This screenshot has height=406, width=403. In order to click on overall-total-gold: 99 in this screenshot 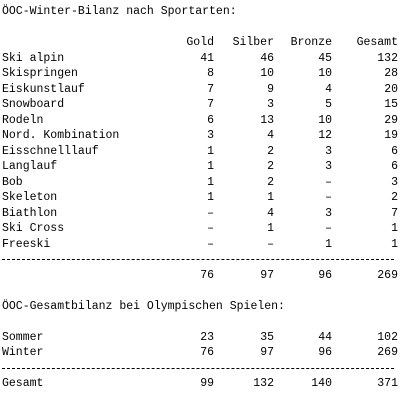, I will do `click(207, 383)`.